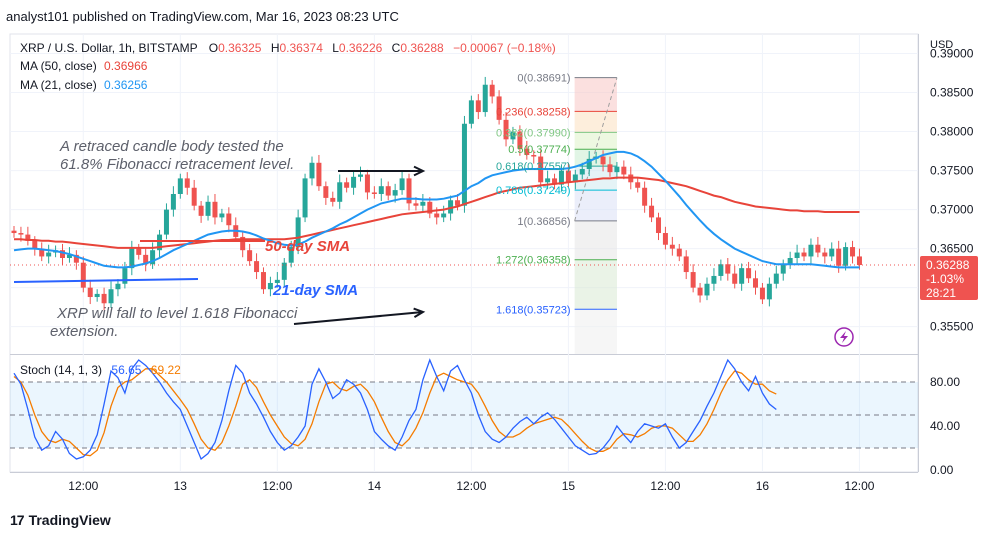 This screenshot has height=538, width=996. Describe the element at coordinates (952, 210) in the screenshot. I see `price-tick-label: 0.37000` at that location.